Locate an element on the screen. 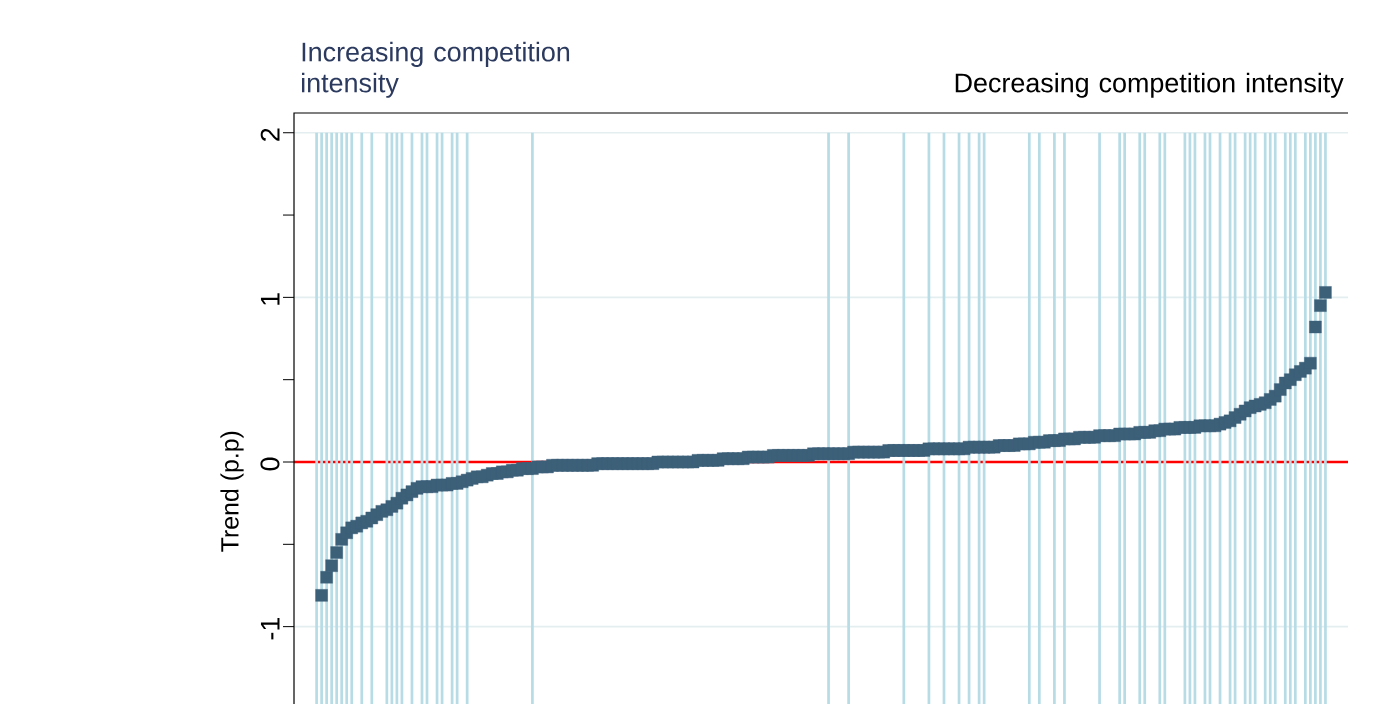 Image resolution: width=1378 pixels, height=704 pixels. text: Increasing competition intensity is located at coordinates (436, 69).